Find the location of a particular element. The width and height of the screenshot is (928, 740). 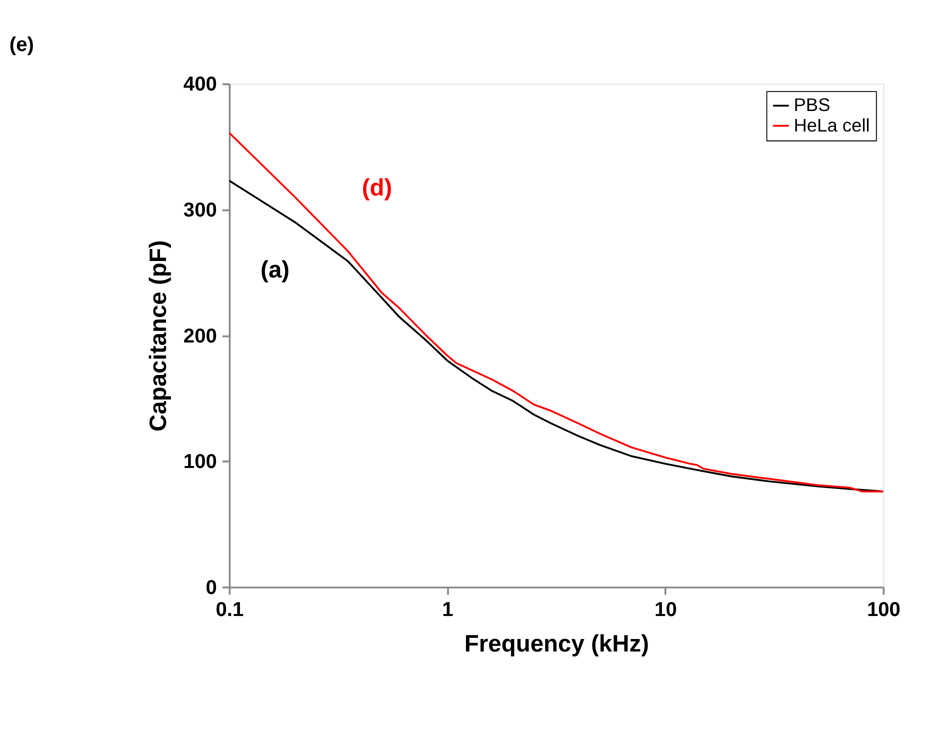

text: (e) is located at coordinates (21, 45).